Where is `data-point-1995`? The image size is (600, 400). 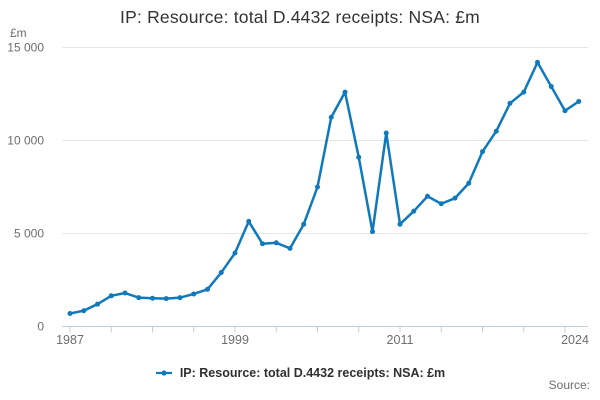 data-point-1995 is located at coordinates (180, 298).